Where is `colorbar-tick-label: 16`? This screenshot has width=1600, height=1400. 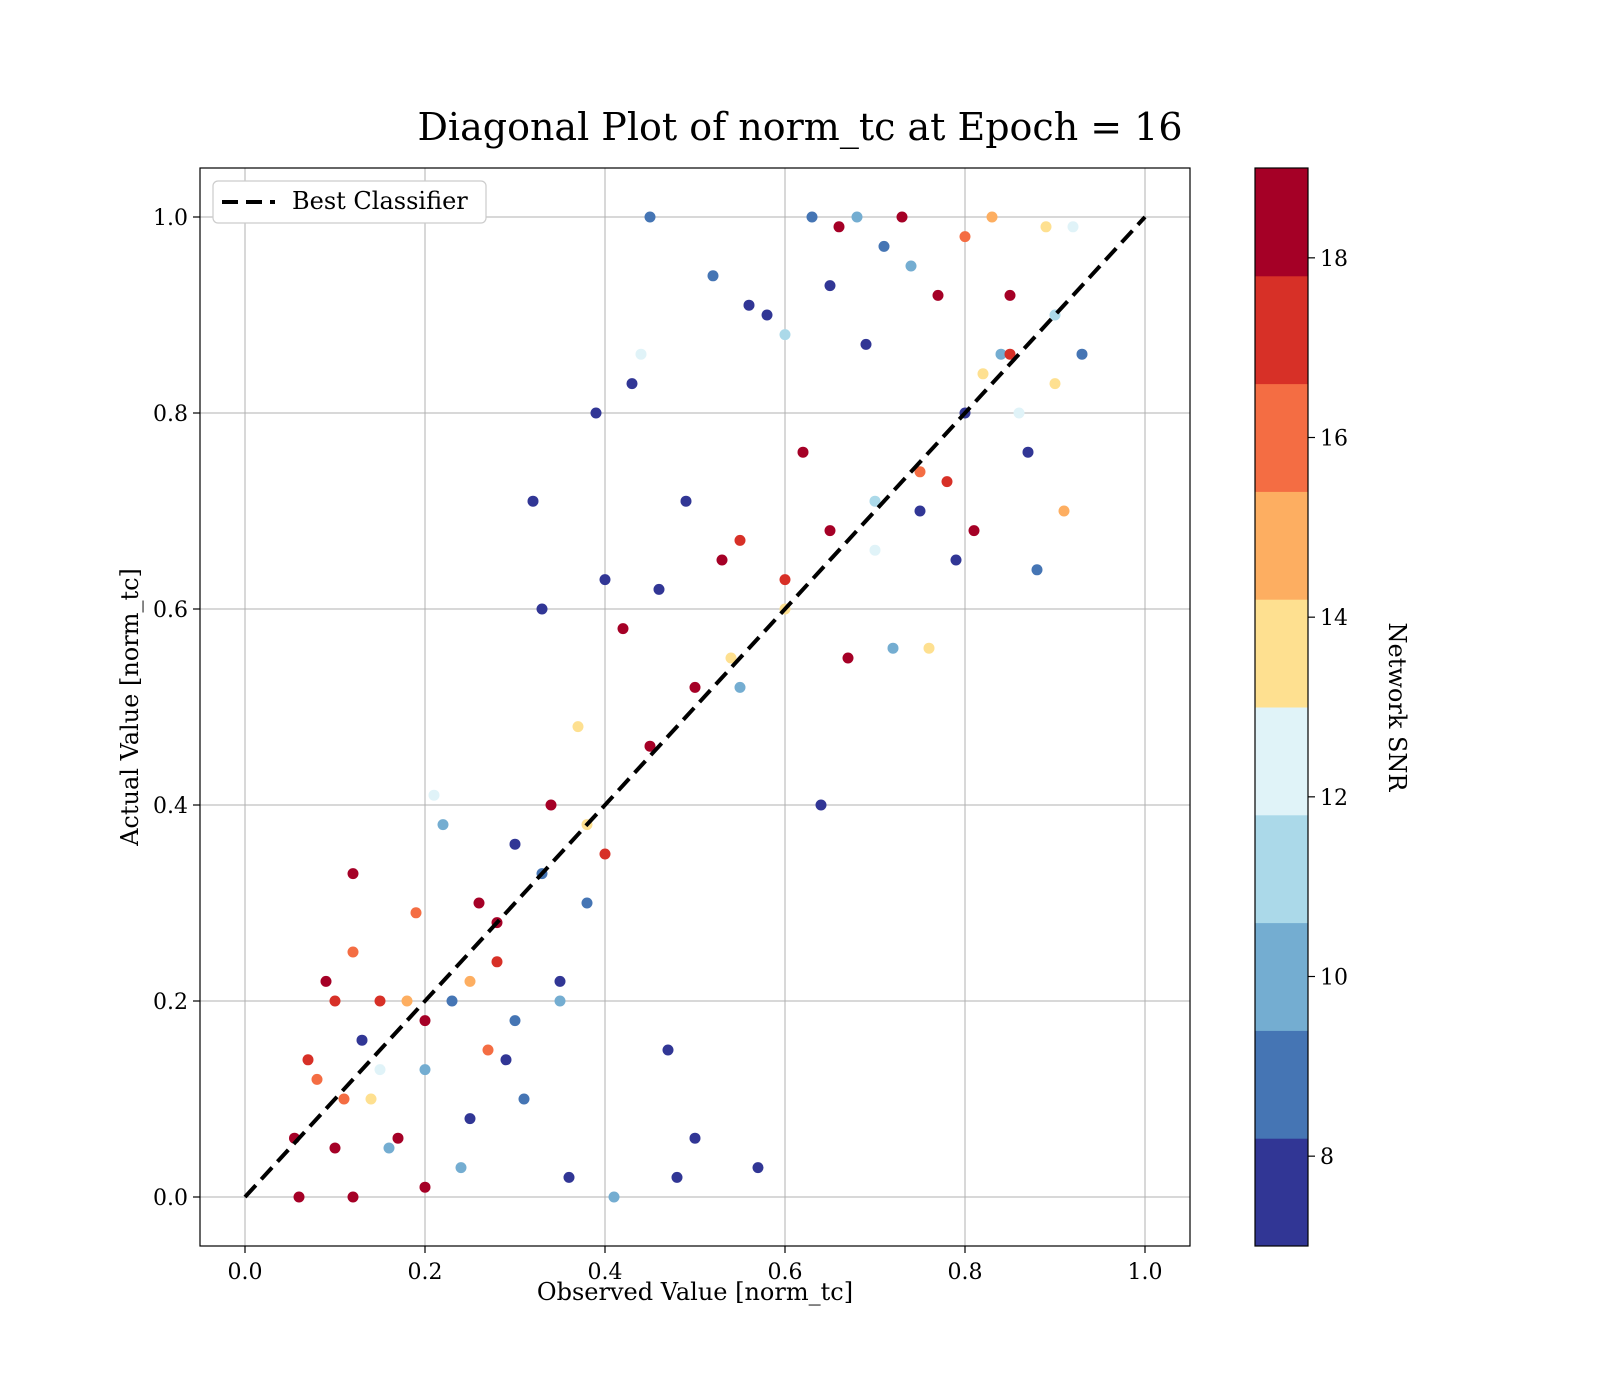
colorbar-tick-label: 16 is located at coordinates (1334, 439).